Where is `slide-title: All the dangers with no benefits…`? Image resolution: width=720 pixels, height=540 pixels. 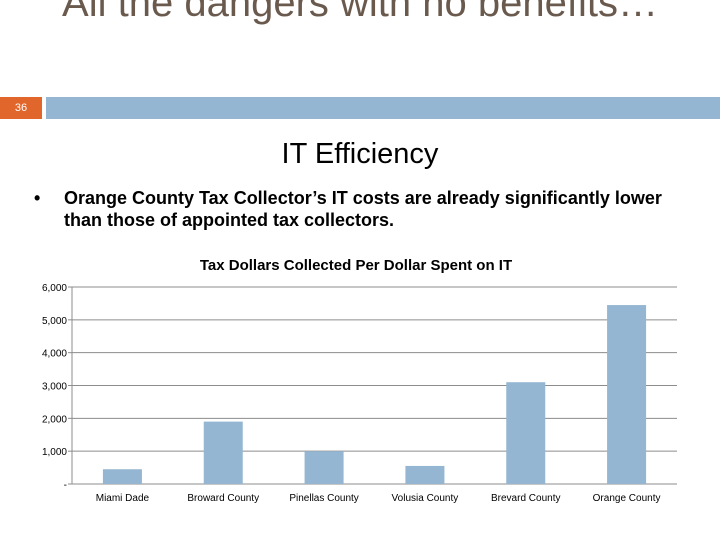
slide-title: All the dangers with no benefits… is located at coordinates (360, 12).